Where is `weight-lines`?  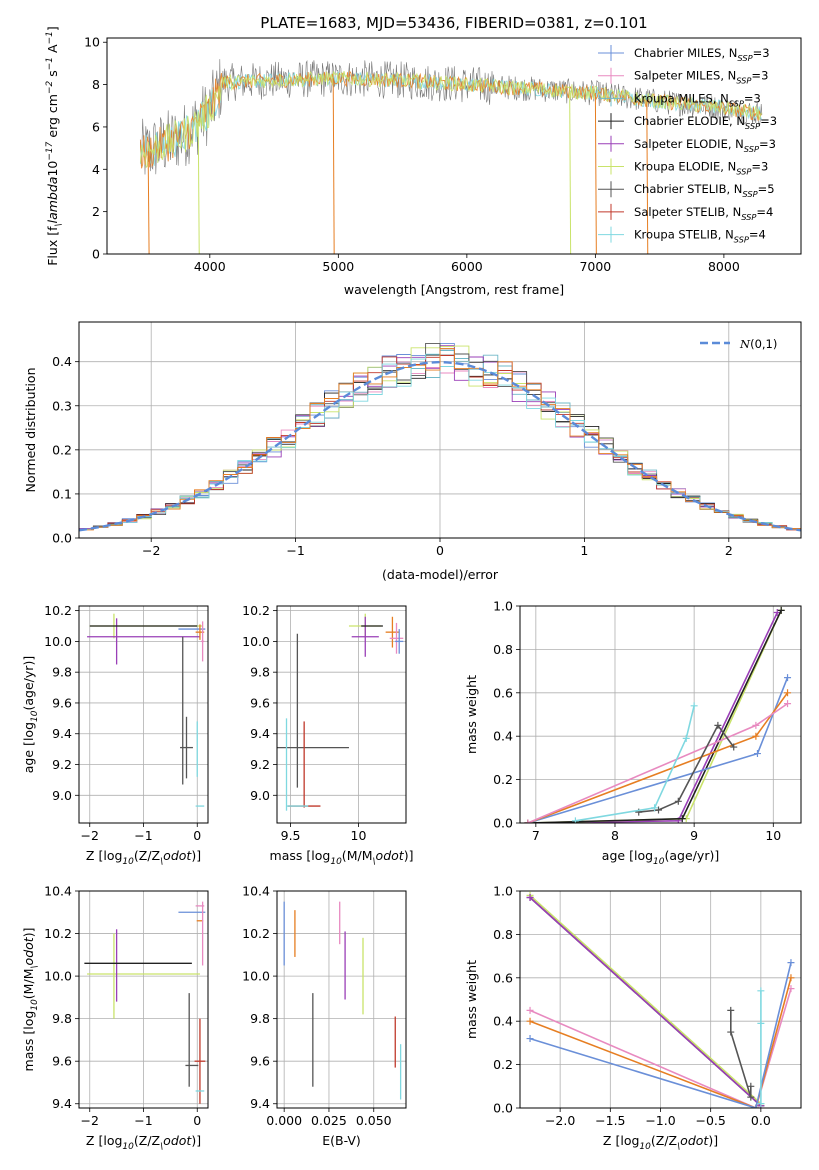 weight-lines is located at coordinates (660, 999).